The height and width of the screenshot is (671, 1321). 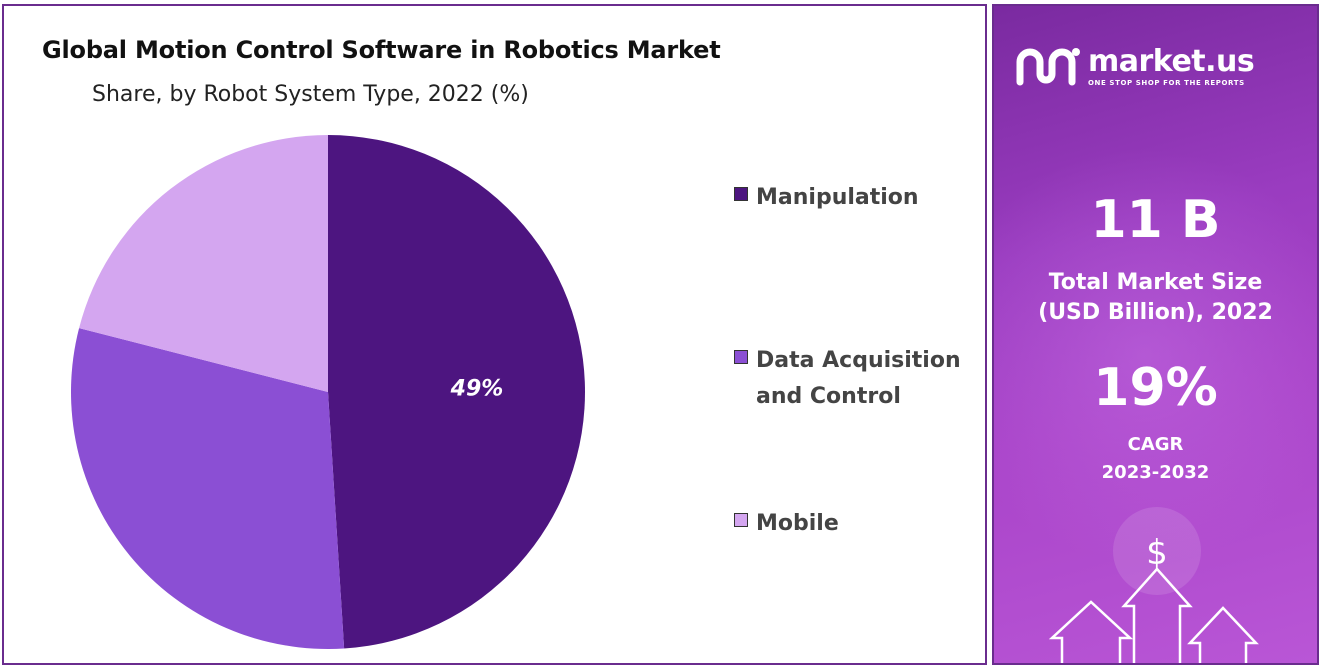 I want to click on market-size-value: 11 B, so click(x=1155, y=220).